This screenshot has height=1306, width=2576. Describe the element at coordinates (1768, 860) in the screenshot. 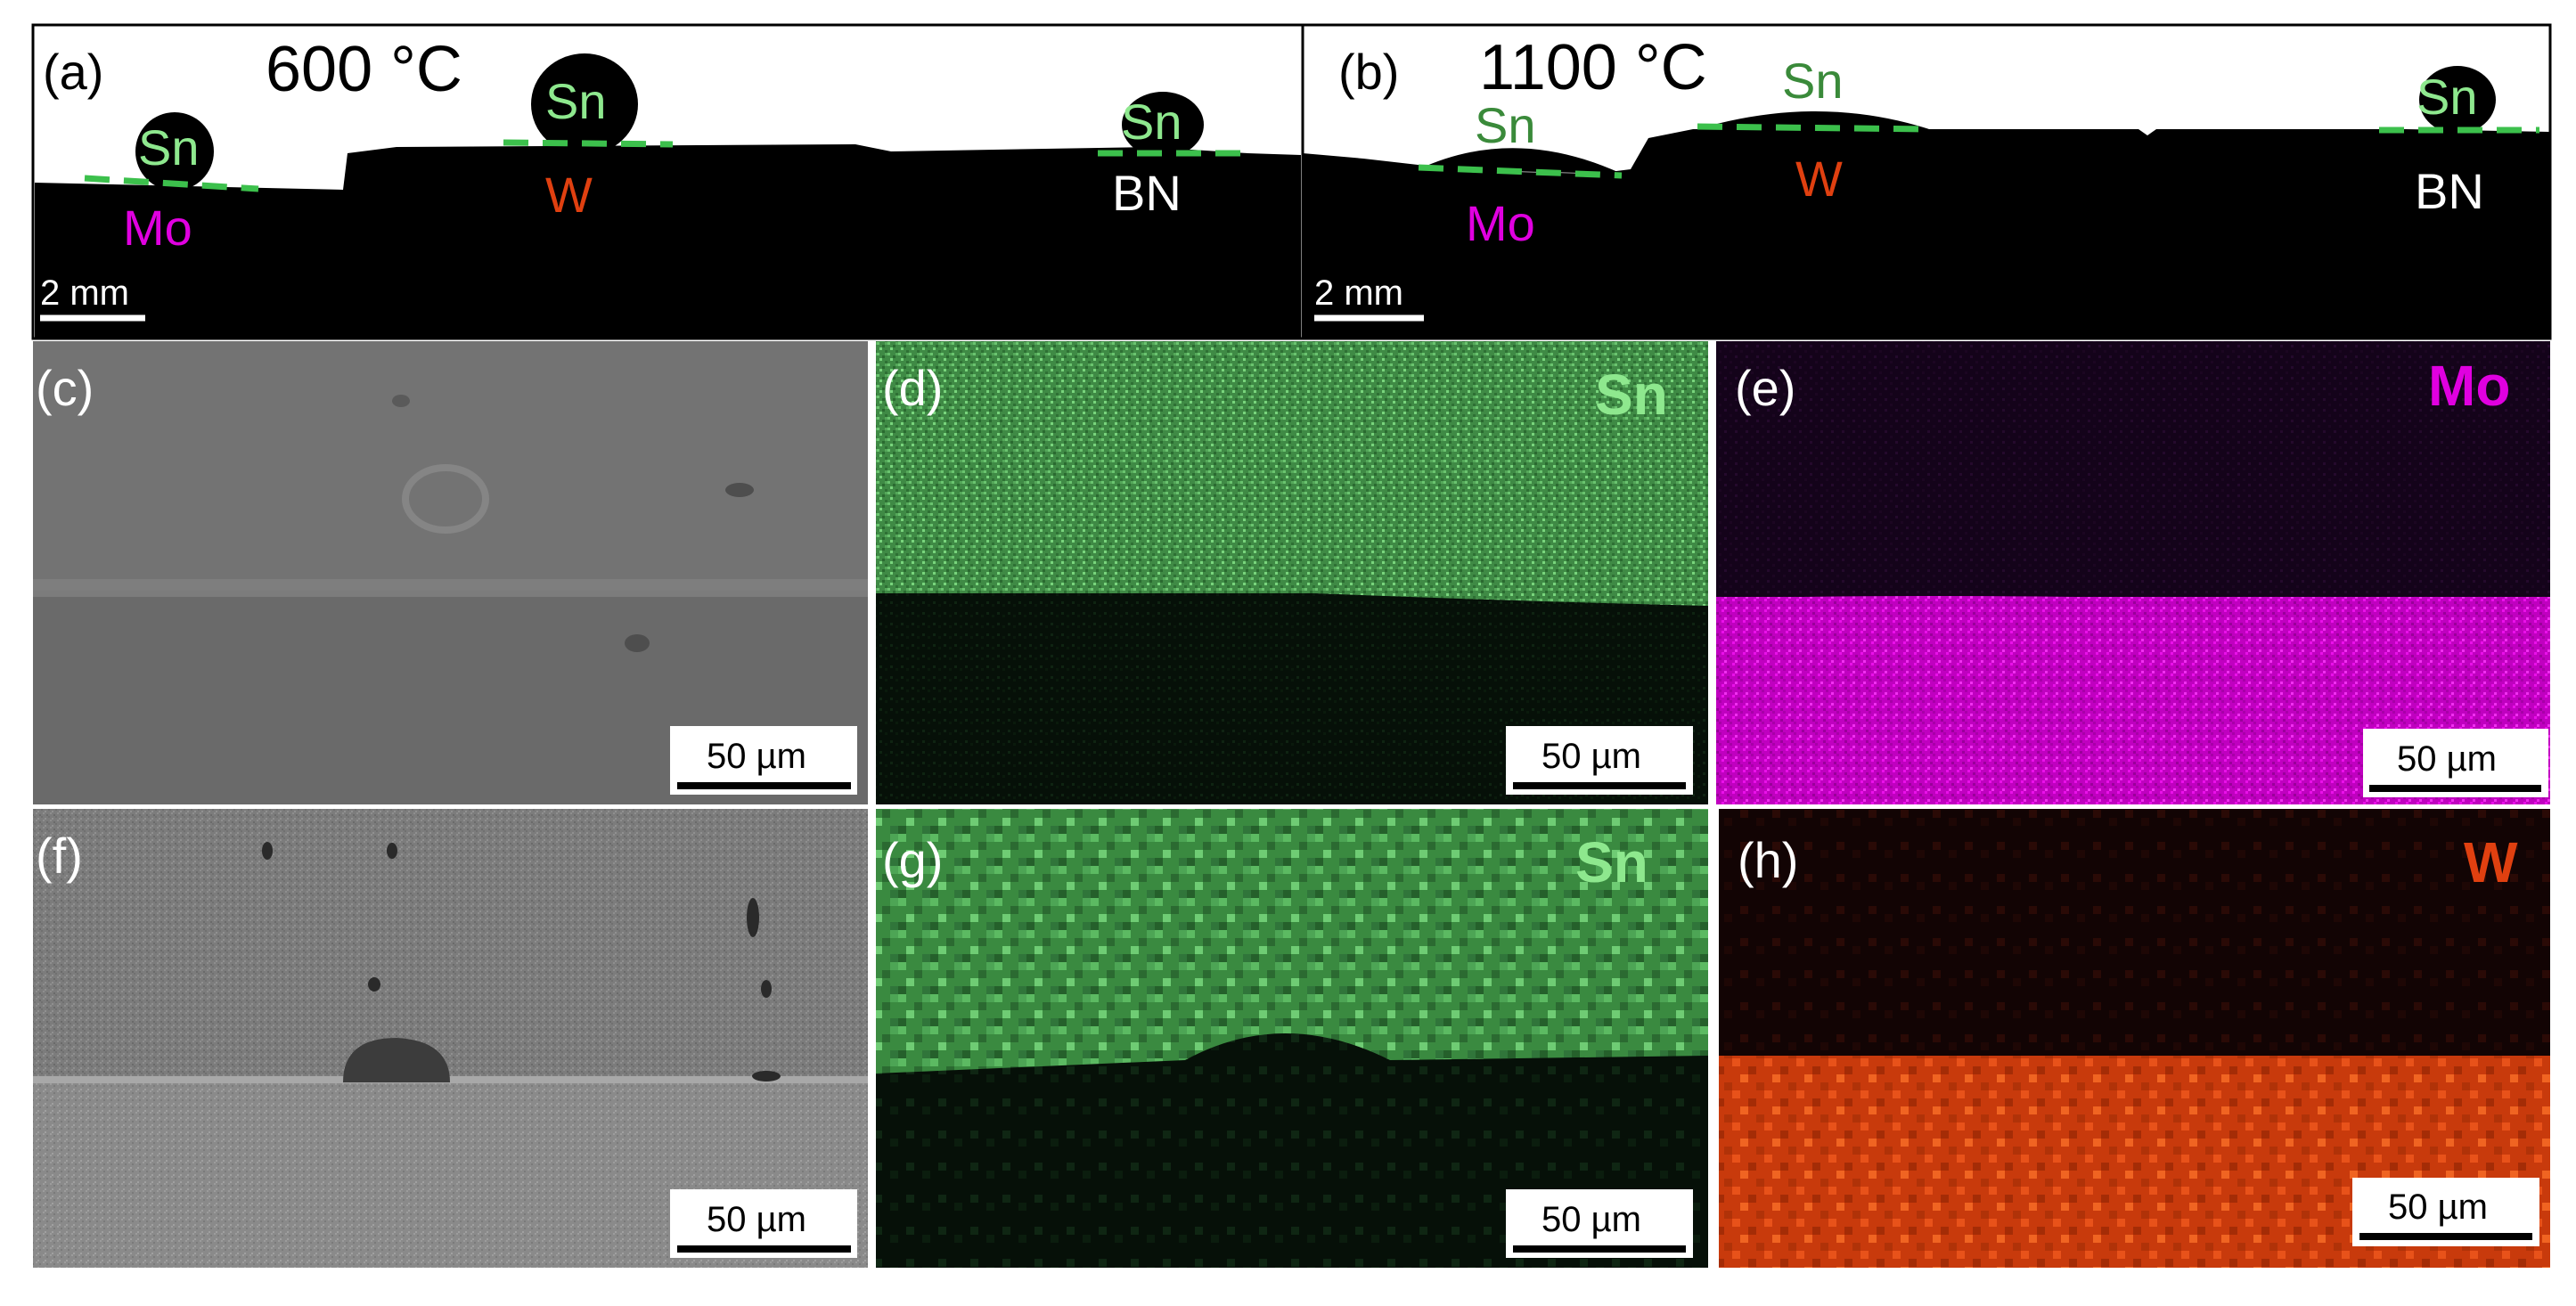

I see `panel-label-h: (h)` at that location.